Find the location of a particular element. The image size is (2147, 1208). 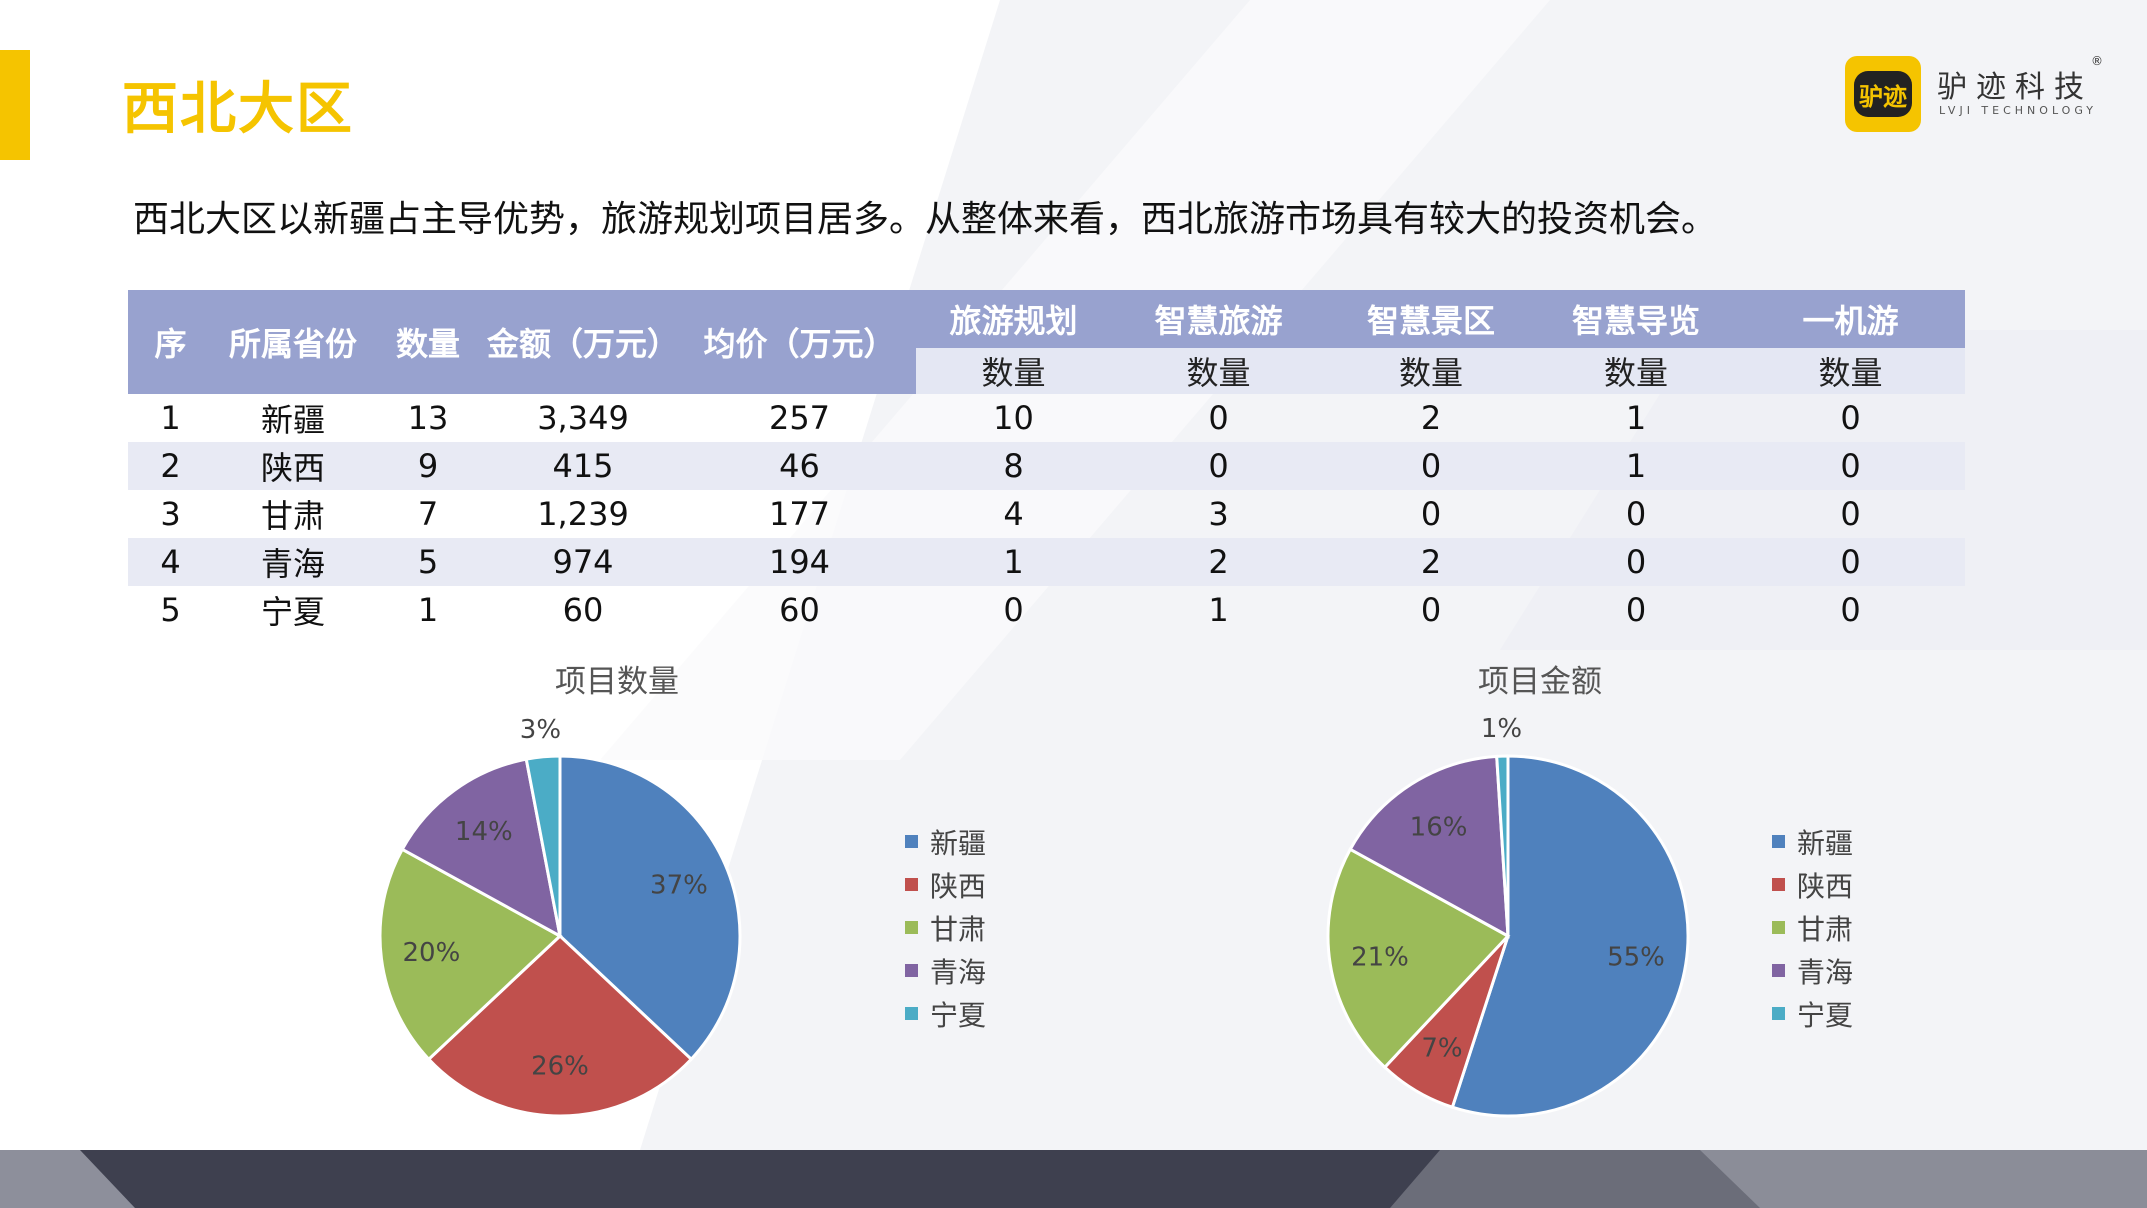

header-amount: 金额（万元） is located at coordinates (583, 342).